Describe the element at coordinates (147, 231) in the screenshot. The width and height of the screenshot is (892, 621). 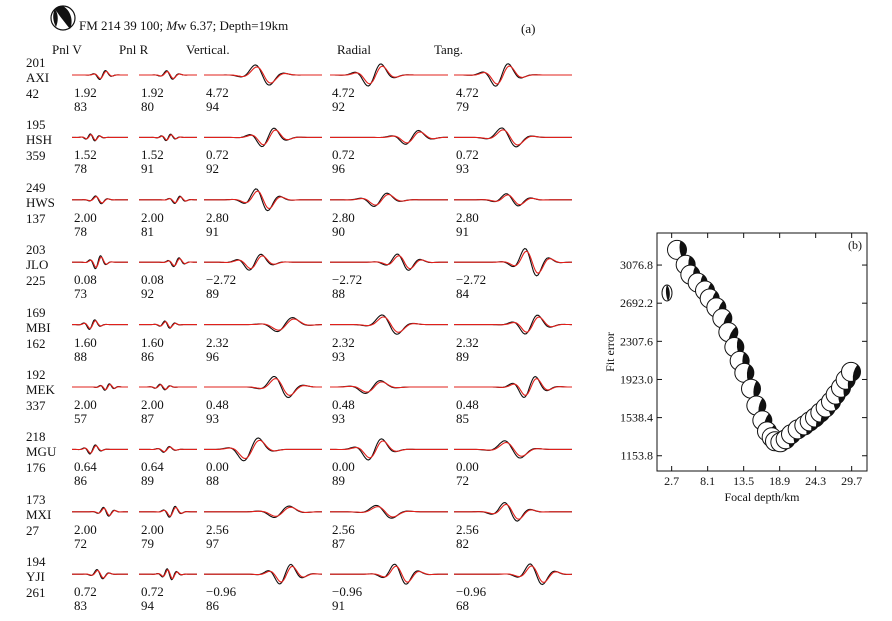
I see `fit-percent: 81` at that location.